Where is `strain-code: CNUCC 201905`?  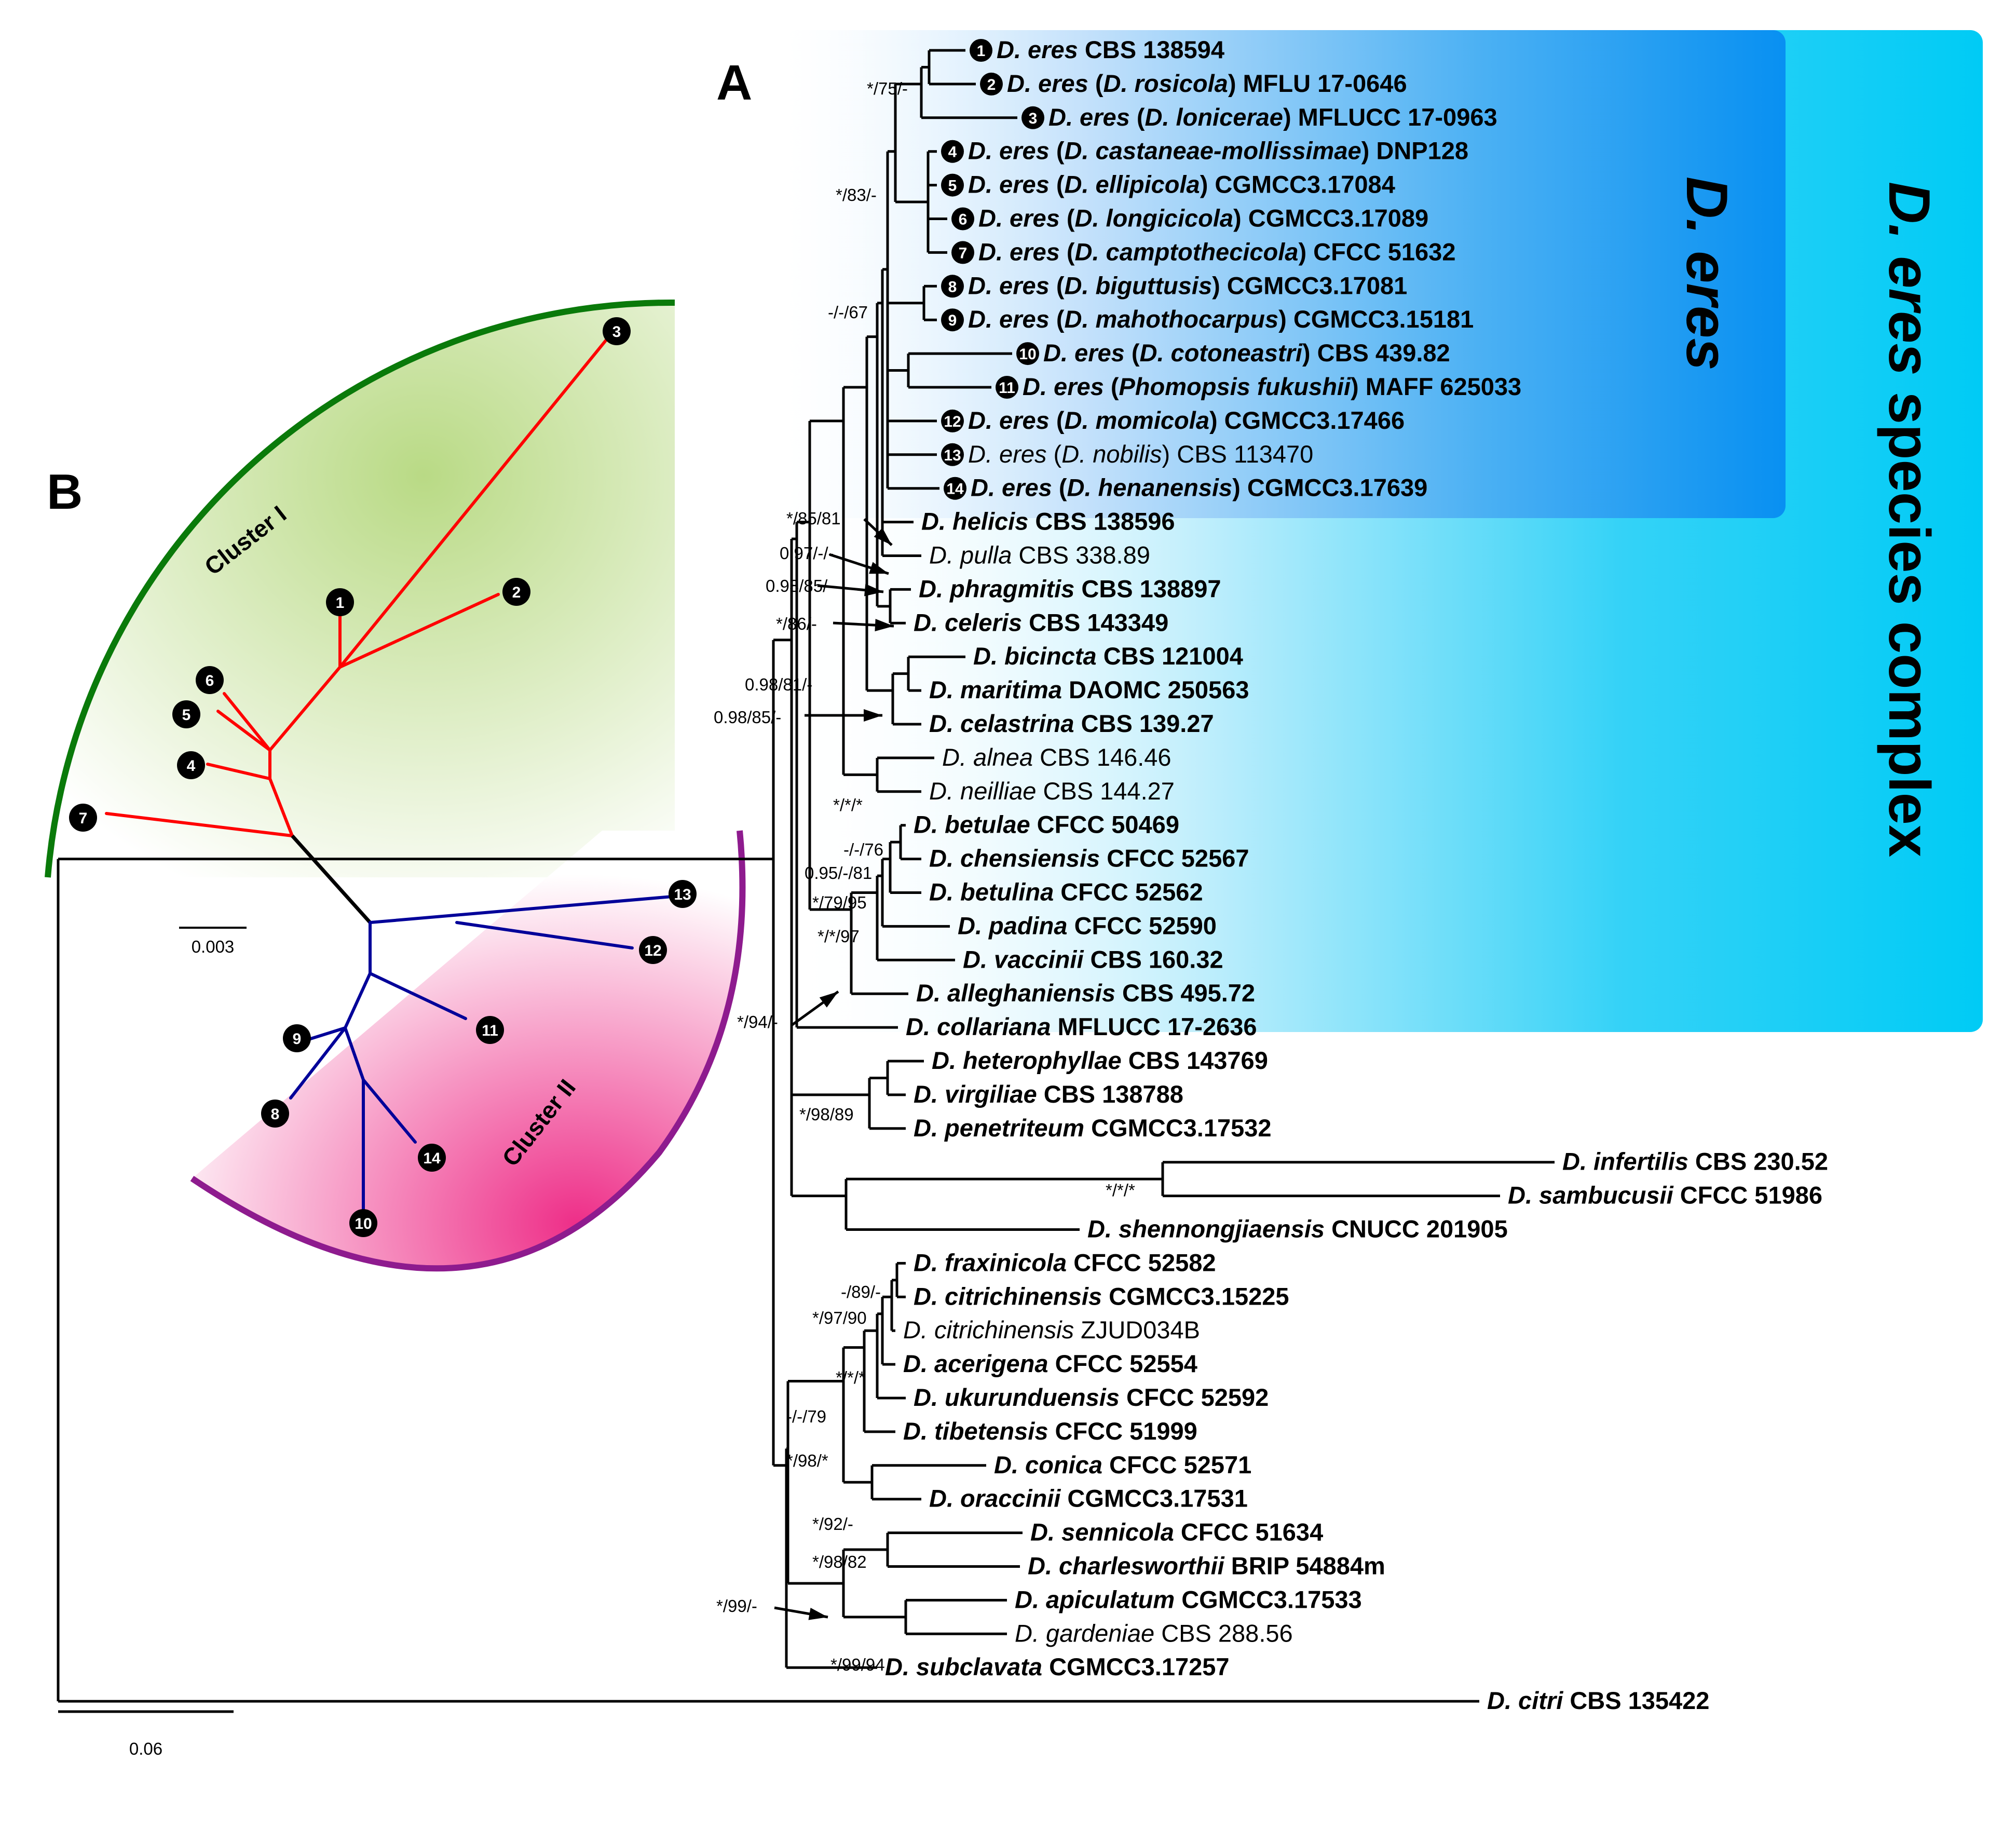 strain-code: CNUCC 201905 is located at coordinates (1416, 1229).